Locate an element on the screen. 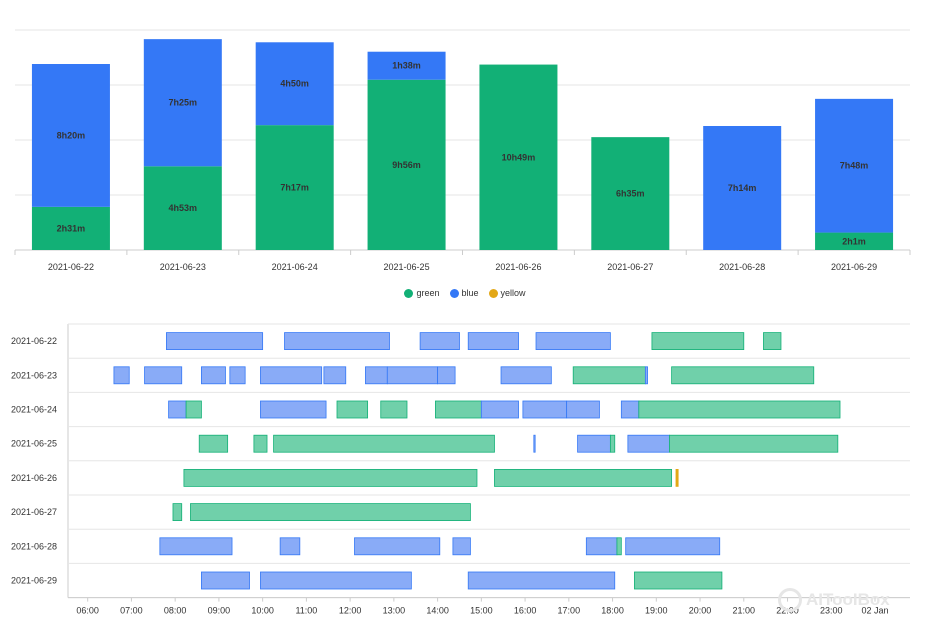  bar-label-blue-2021-06-22: 8h20m is located at coordinates (71, 135).